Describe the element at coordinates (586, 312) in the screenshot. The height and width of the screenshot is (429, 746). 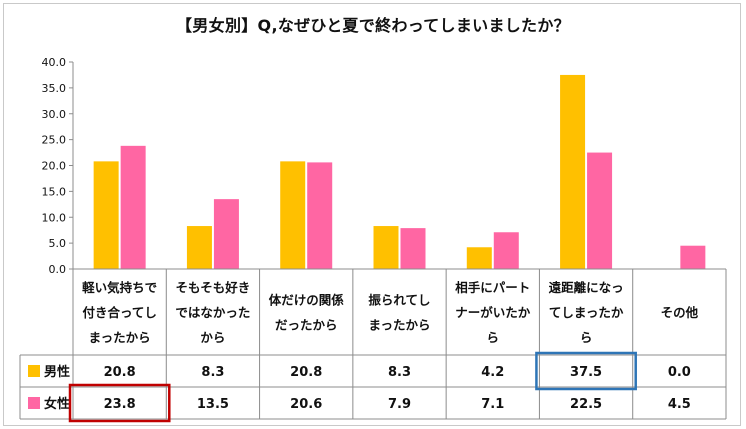
I see `category-label: てしまったか` at that location.